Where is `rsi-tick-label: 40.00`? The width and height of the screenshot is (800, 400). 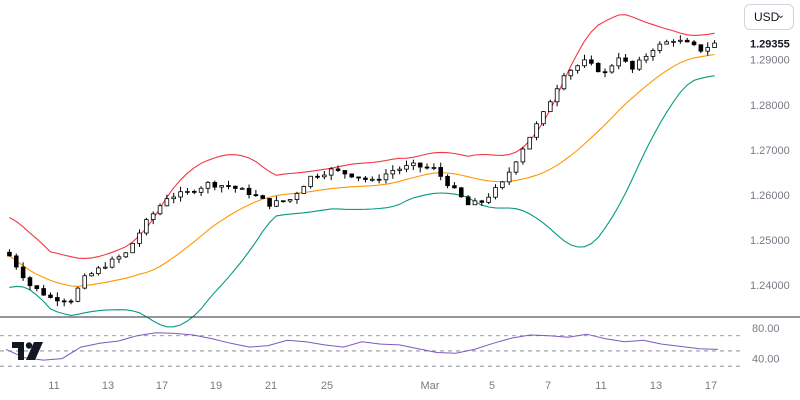 rsi-tick-label: 40.00 is located at coordinates (766, 360).